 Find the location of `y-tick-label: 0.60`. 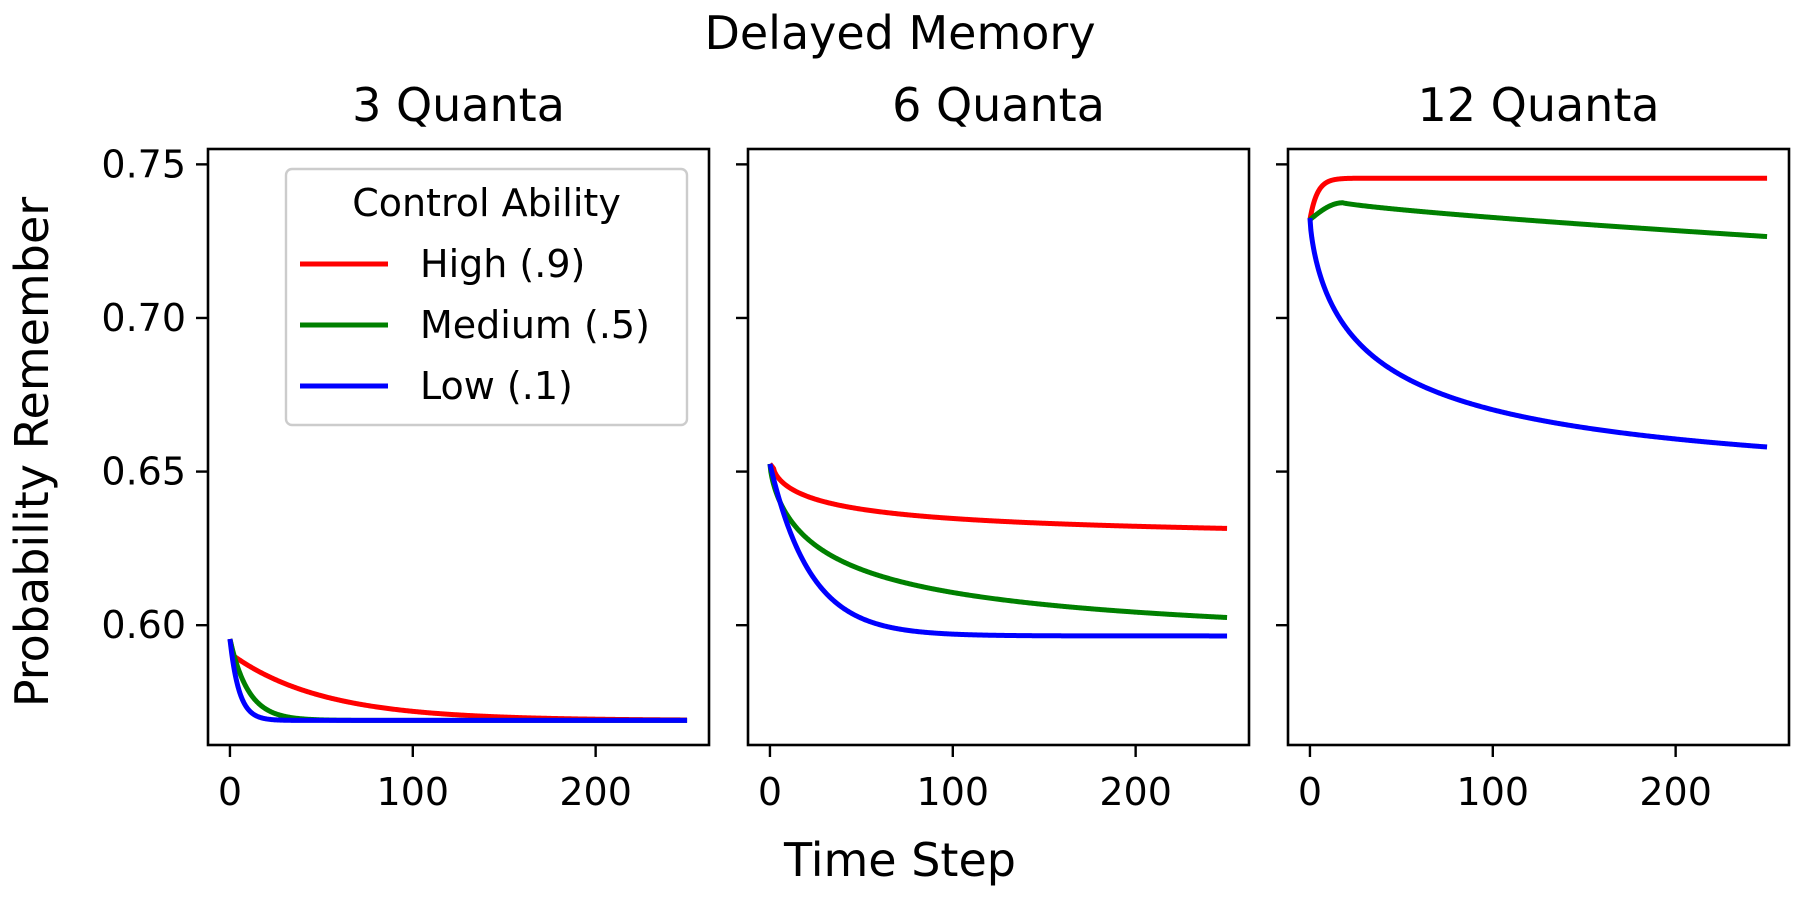

y-tick-label: 0.60 is located at coordinates (143, 625).